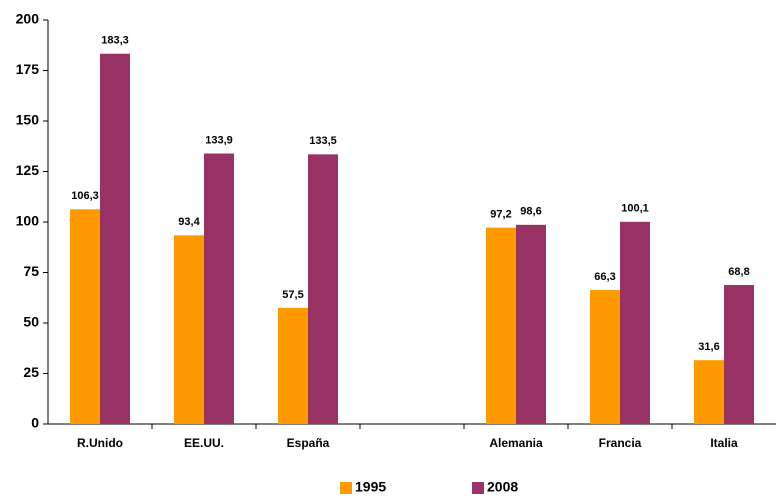 This screenshot has width=777, height=497. Describe the element at coordinates (28, 69) in the screenshot. I see `y-tick-label: 175` at that location.